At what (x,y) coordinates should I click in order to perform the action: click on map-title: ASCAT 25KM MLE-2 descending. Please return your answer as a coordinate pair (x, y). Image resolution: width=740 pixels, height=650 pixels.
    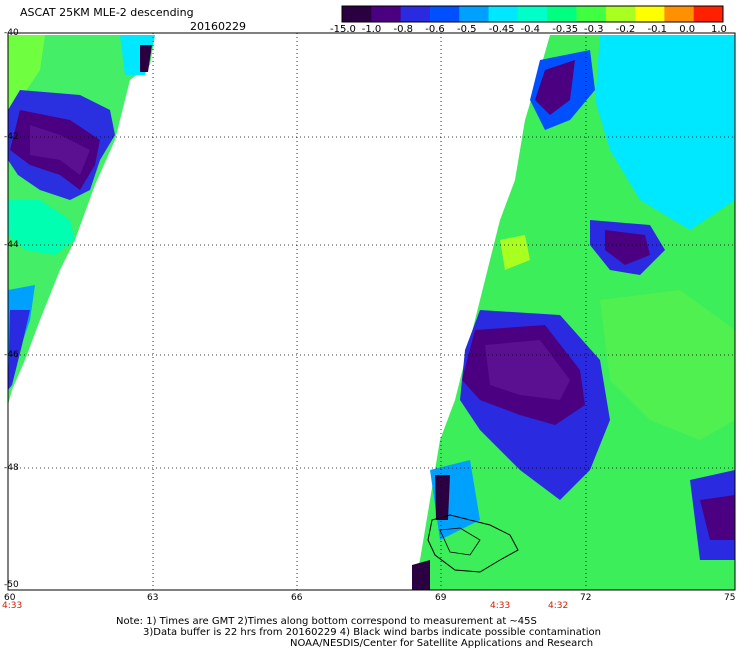
    Looking at the image, I should click on (107, 12).